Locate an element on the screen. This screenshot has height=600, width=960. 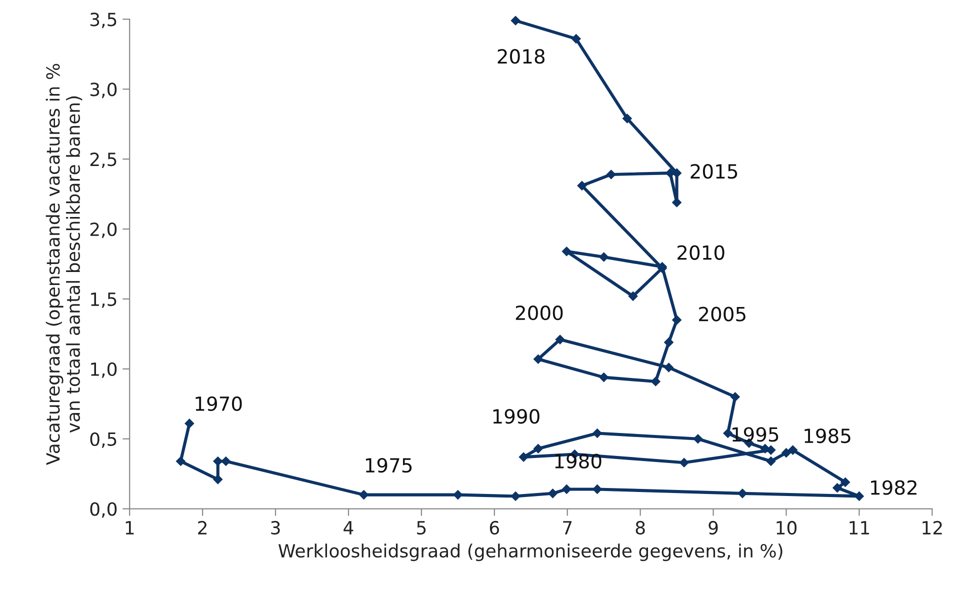
annotation: 2018 is located at coordinates (521, 56).